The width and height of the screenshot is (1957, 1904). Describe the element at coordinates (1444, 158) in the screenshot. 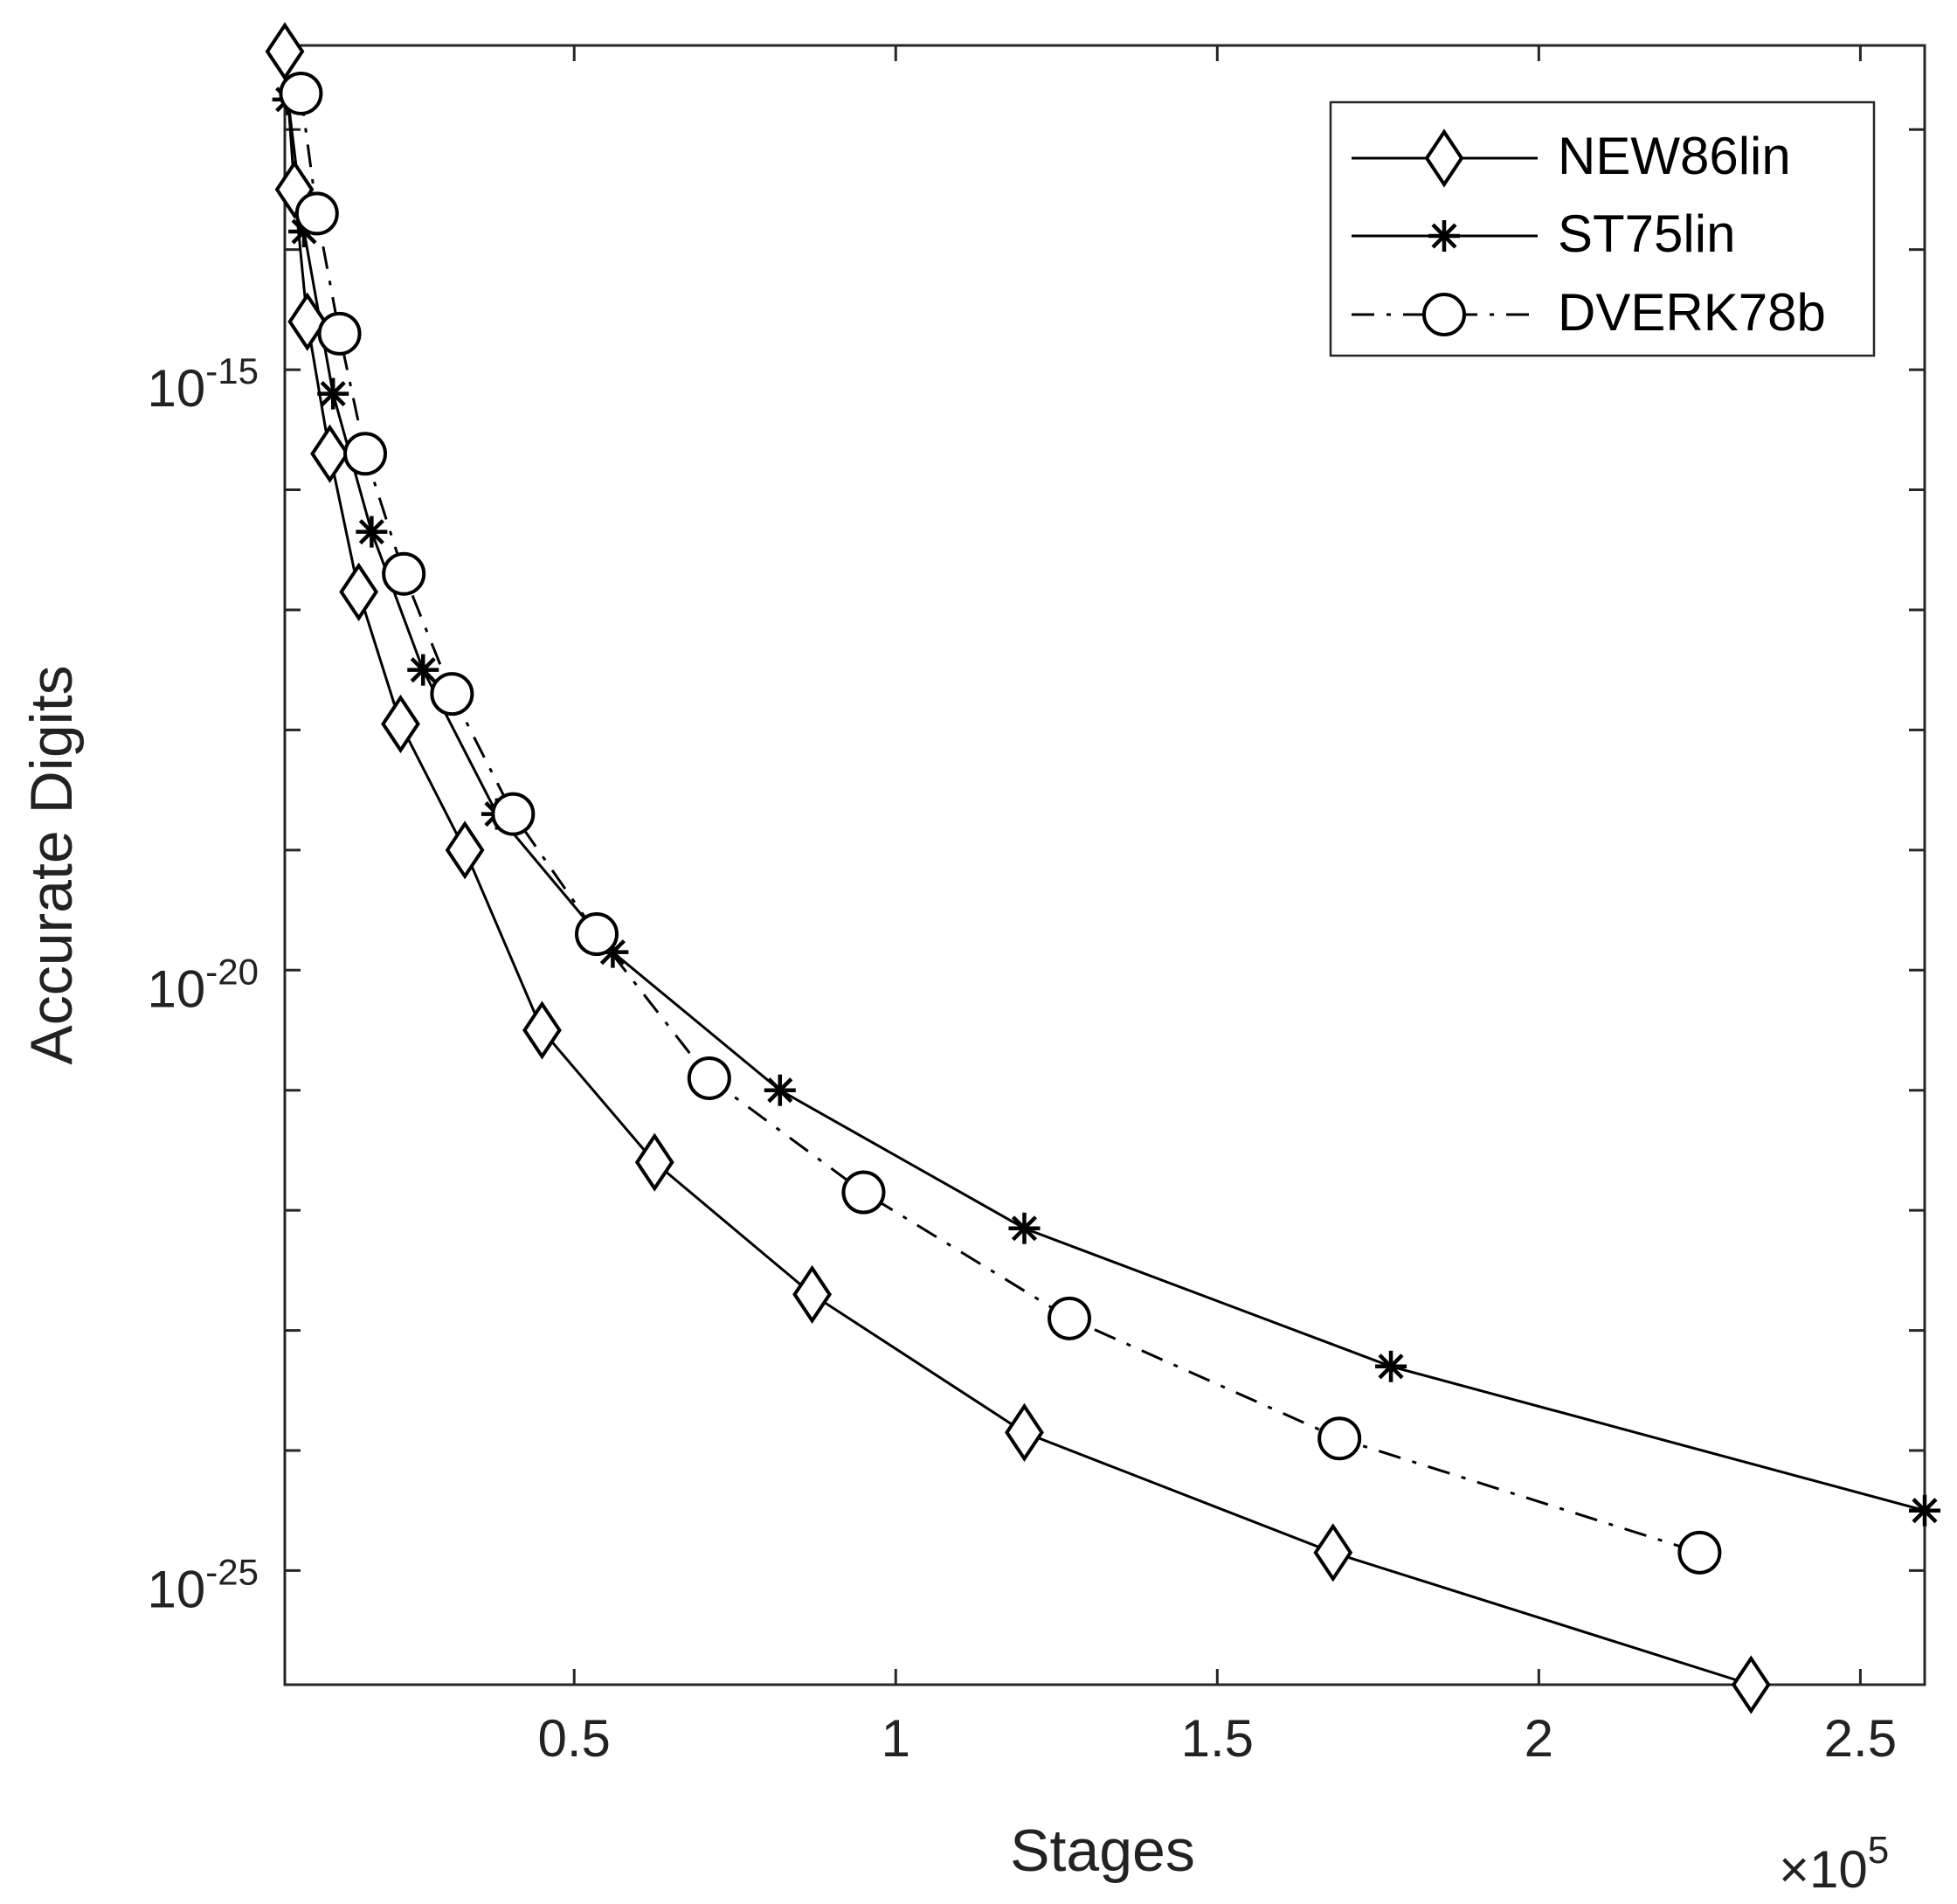

I see `legend-marker-new86lin` at that location.